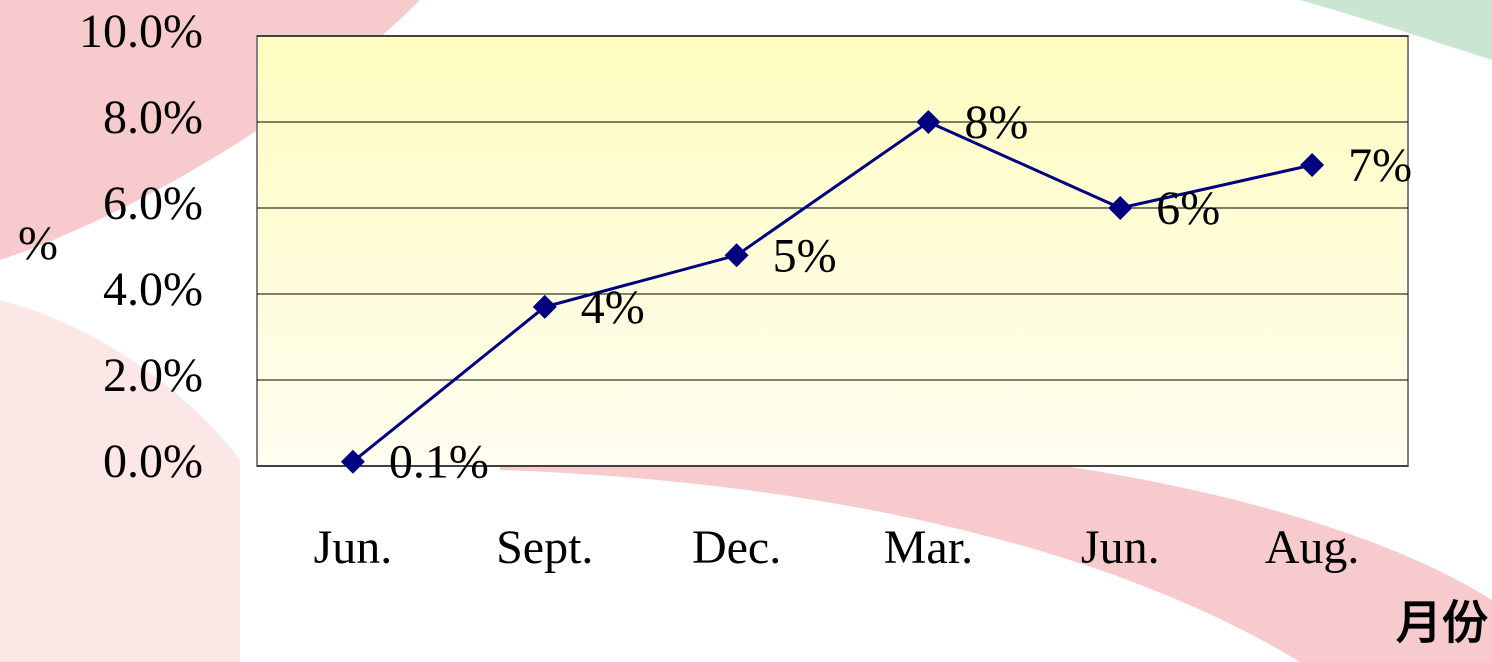 Image resolution: width=1492 pixels, height=662 pixels. Describe the element at coordinates (544, 547) in the screenshot. I see `x-tick-label: Sept.` at that location.